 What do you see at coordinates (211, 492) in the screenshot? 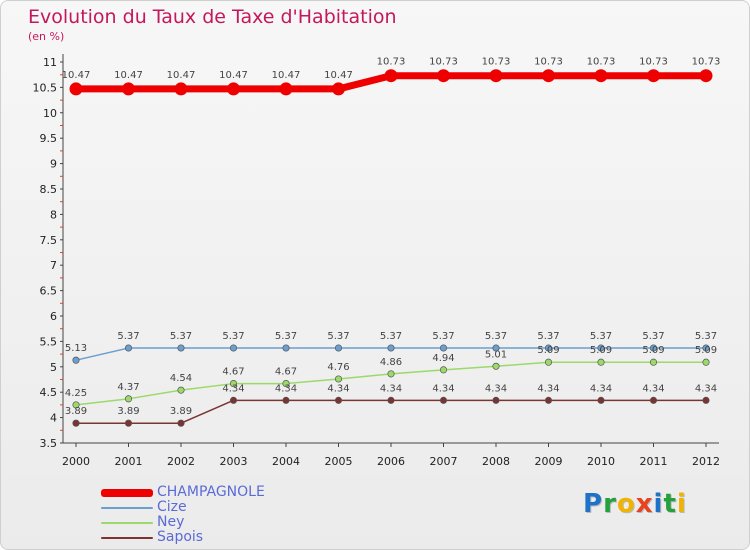
I see `legend-label: CHAMPAGNOLE` at bounding box center [211, 492].